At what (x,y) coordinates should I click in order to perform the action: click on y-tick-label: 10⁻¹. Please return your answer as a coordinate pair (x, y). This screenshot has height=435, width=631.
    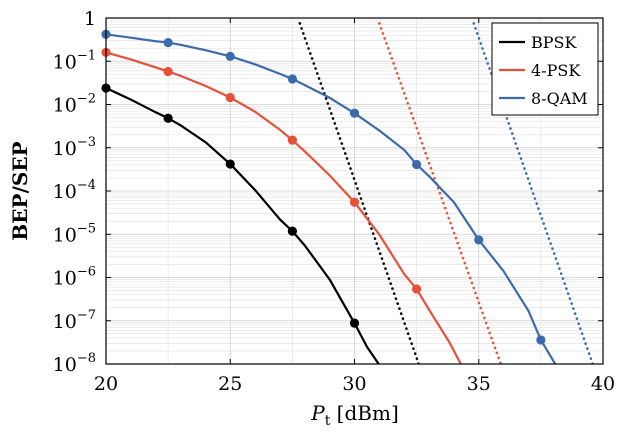
    Looking at the image, I should click on (74, 60).